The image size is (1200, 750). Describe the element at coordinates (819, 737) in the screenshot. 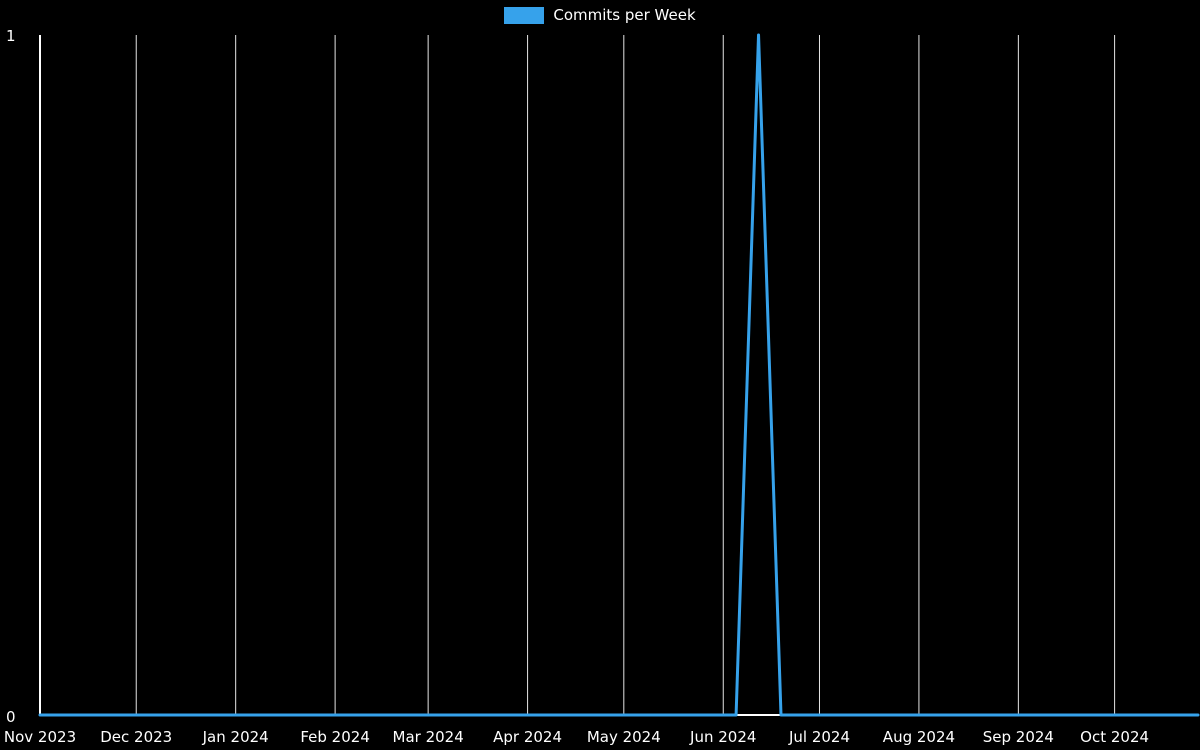

I see `x-tick-label: Jul 2024` at that location.